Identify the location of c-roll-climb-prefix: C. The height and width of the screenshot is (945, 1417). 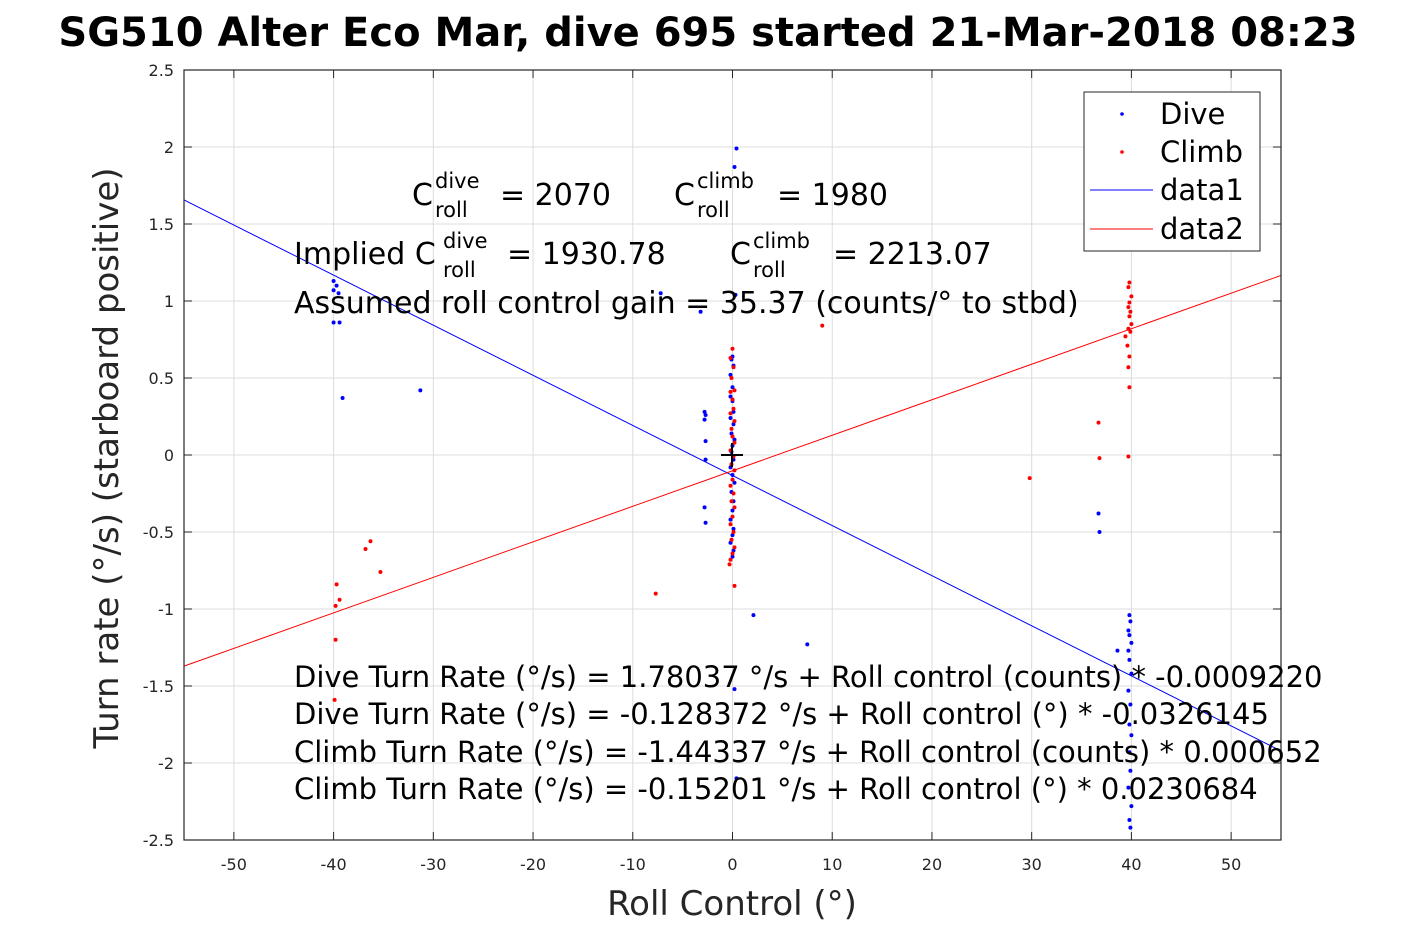
(684, 195).